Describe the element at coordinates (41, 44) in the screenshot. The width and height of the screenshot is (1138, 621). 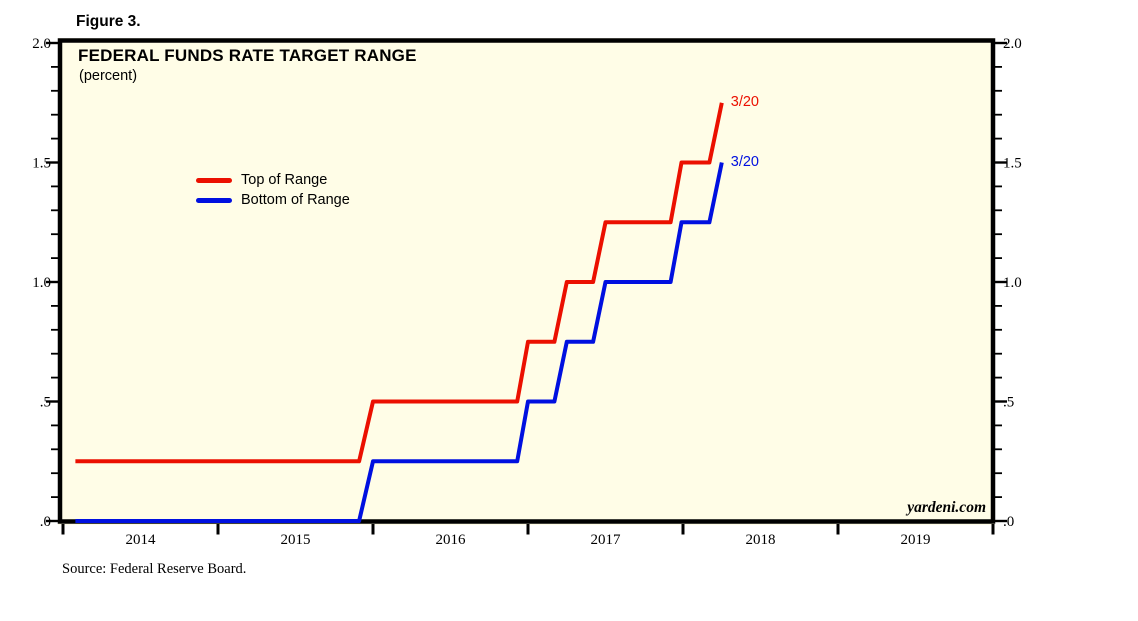
I see `y-tick-label-left: 2.0` at that location.